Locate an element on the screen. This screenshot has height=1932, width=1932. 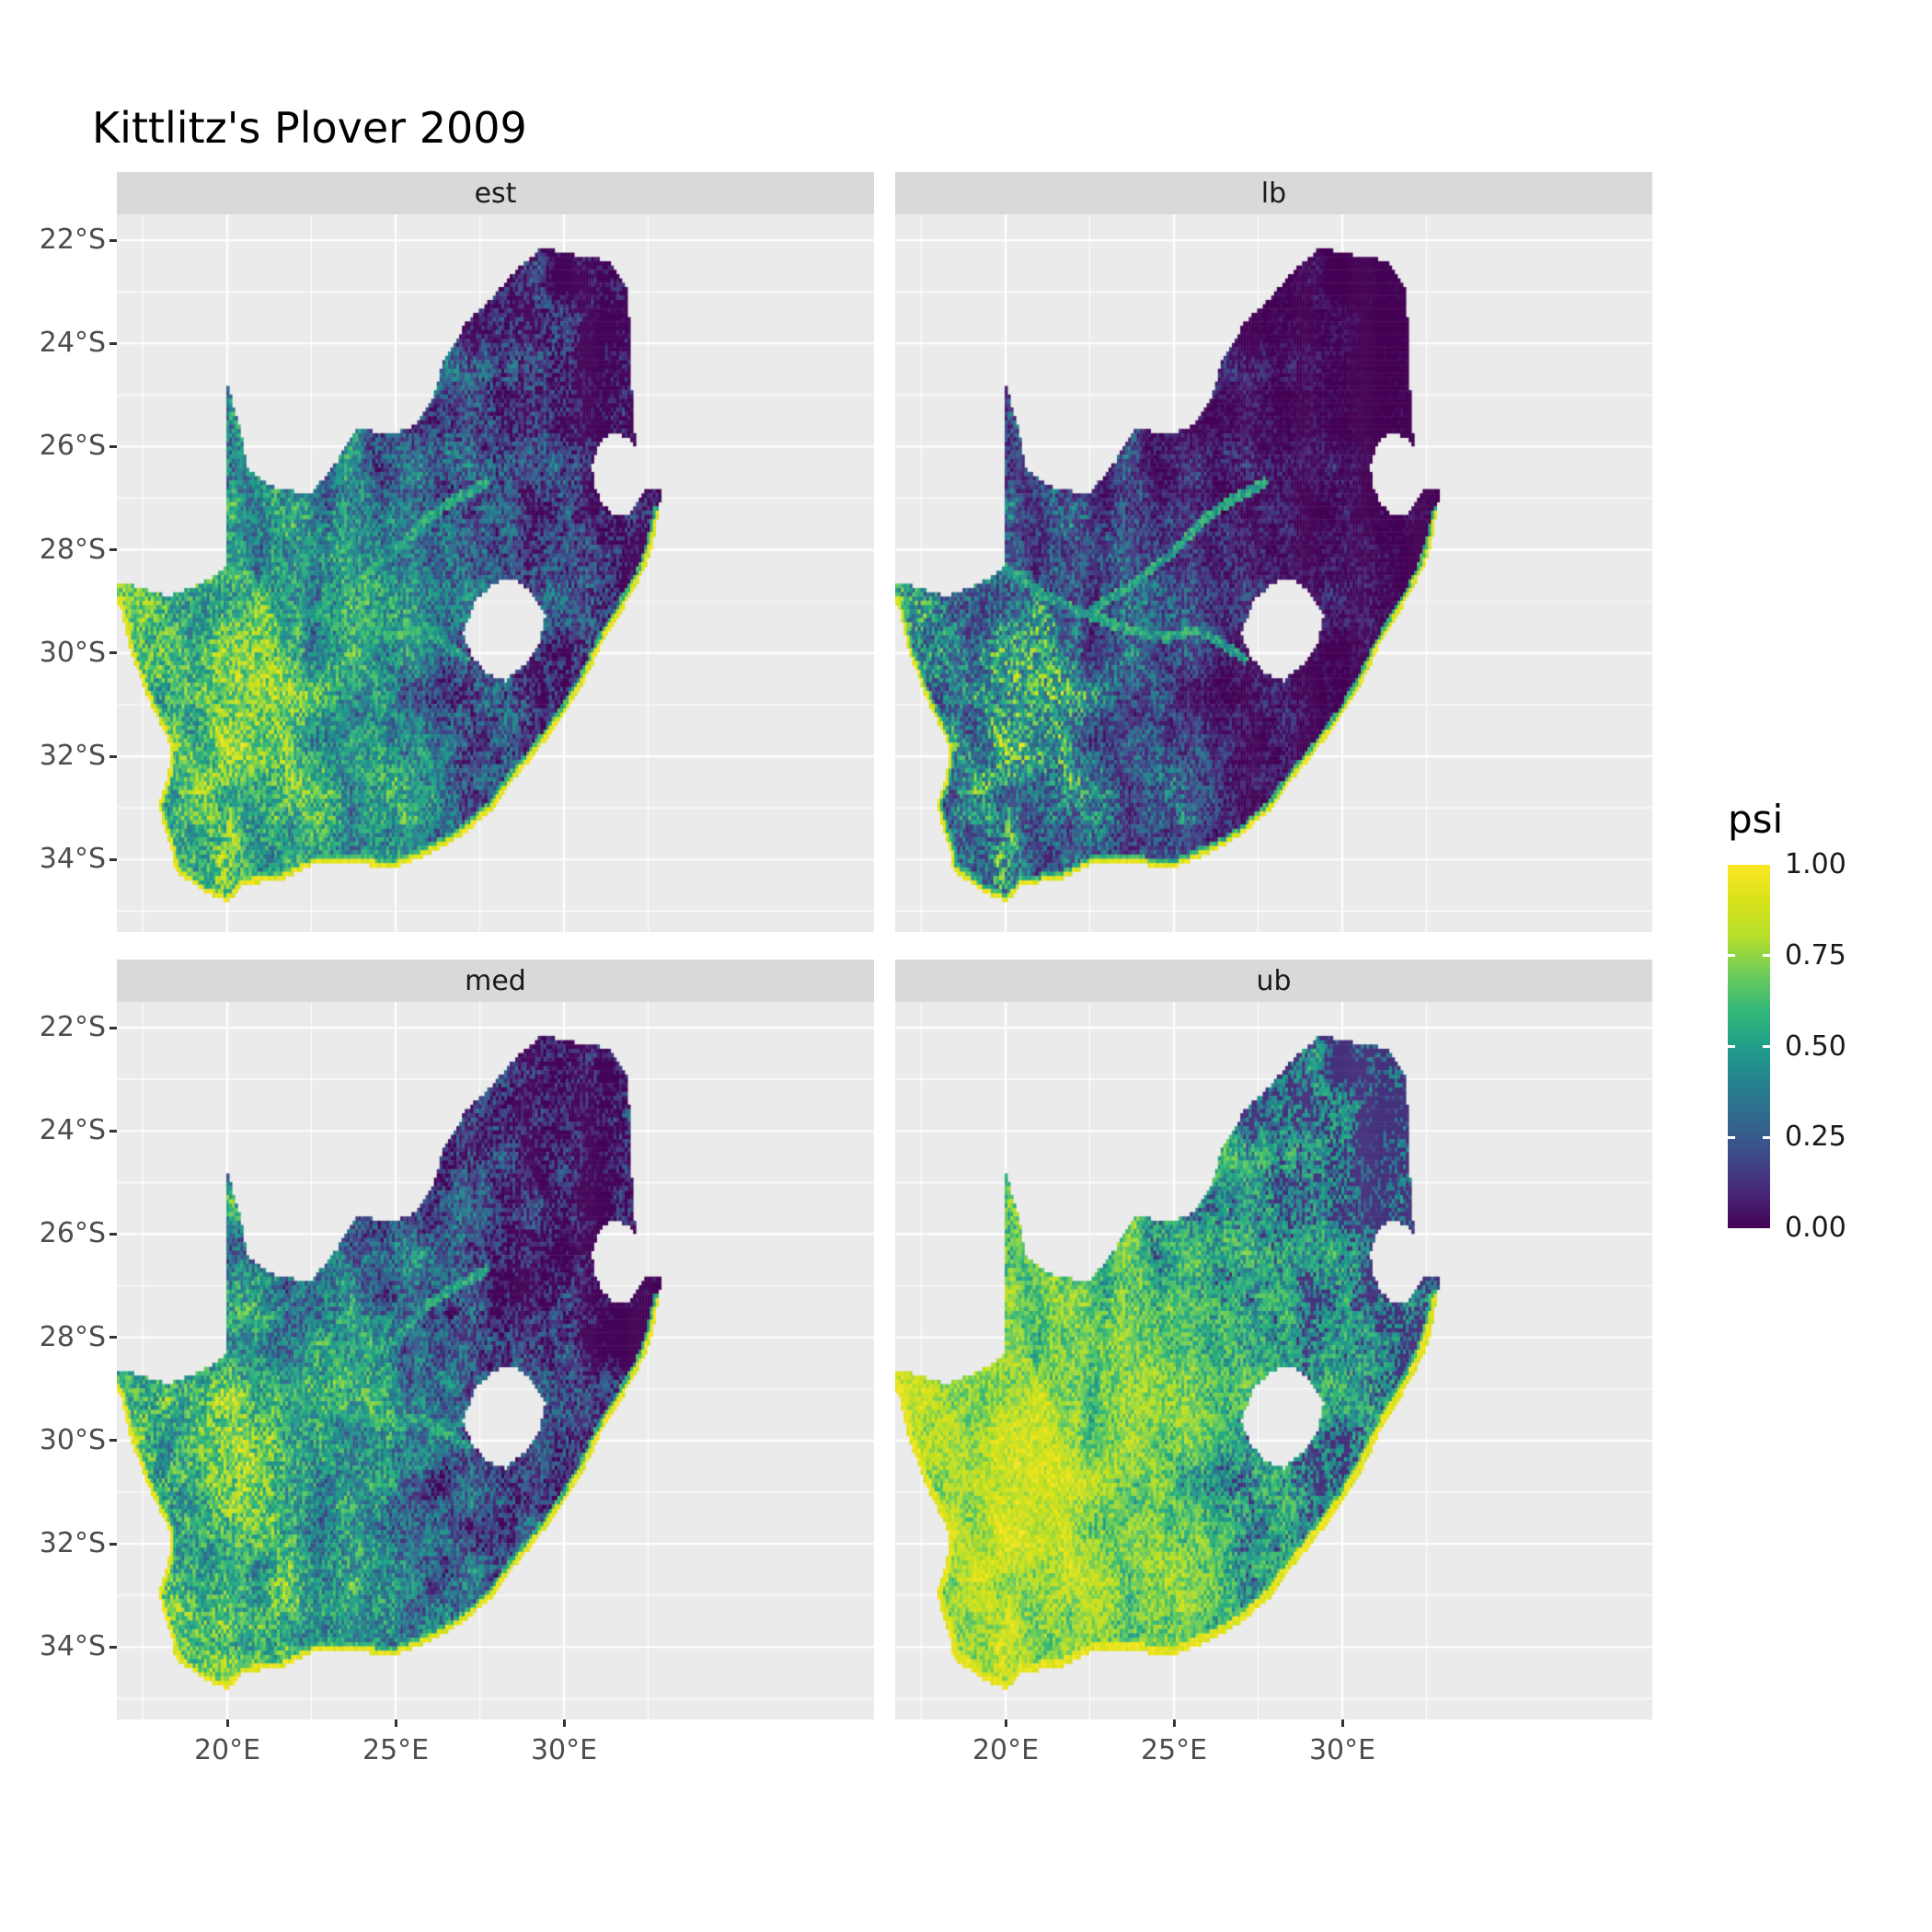
facet-strip-lb: lb is located at coordinates (1273, 193).